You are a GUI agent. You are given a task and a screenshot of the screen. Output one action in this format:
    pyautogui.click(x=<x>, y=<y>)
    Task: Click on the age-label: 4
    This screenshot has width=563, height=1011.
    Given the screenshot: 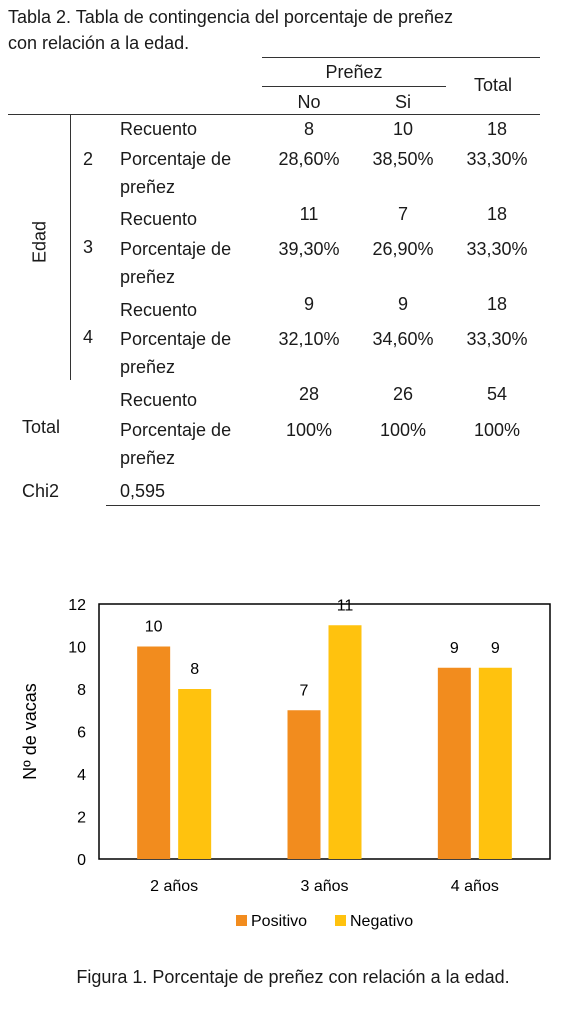 What is the action you would take?
    pyautogui.click(x=88, y=337)
    